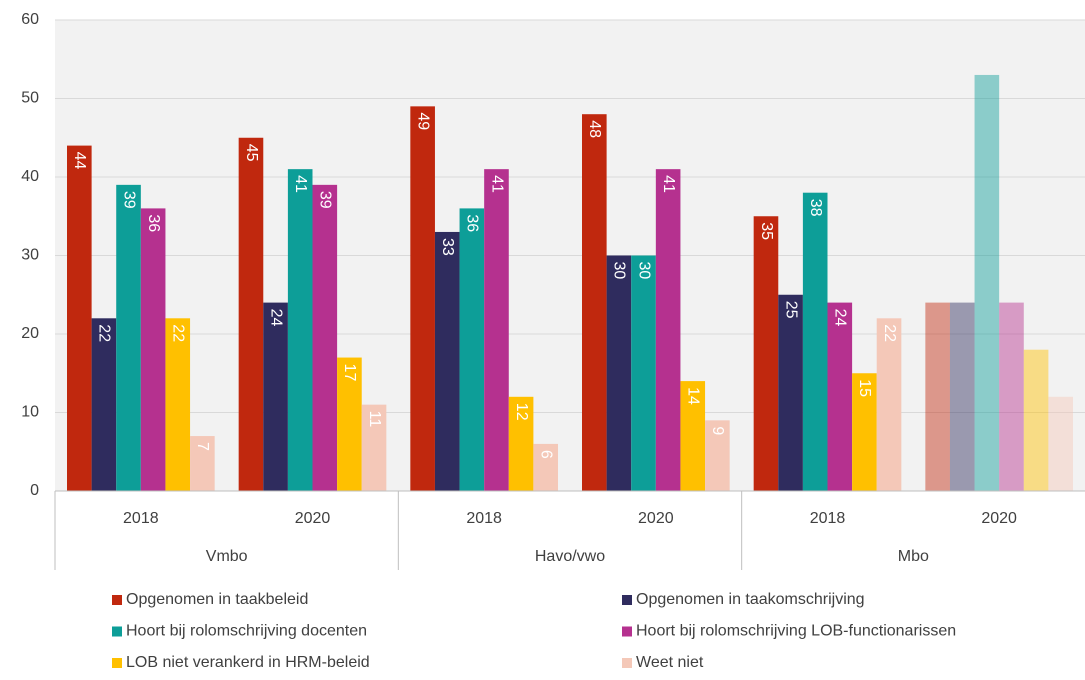  What do you see at coordinates (251, 153) in the screenshot?
I see `data-label: 45` at bounding box center [251, 153].